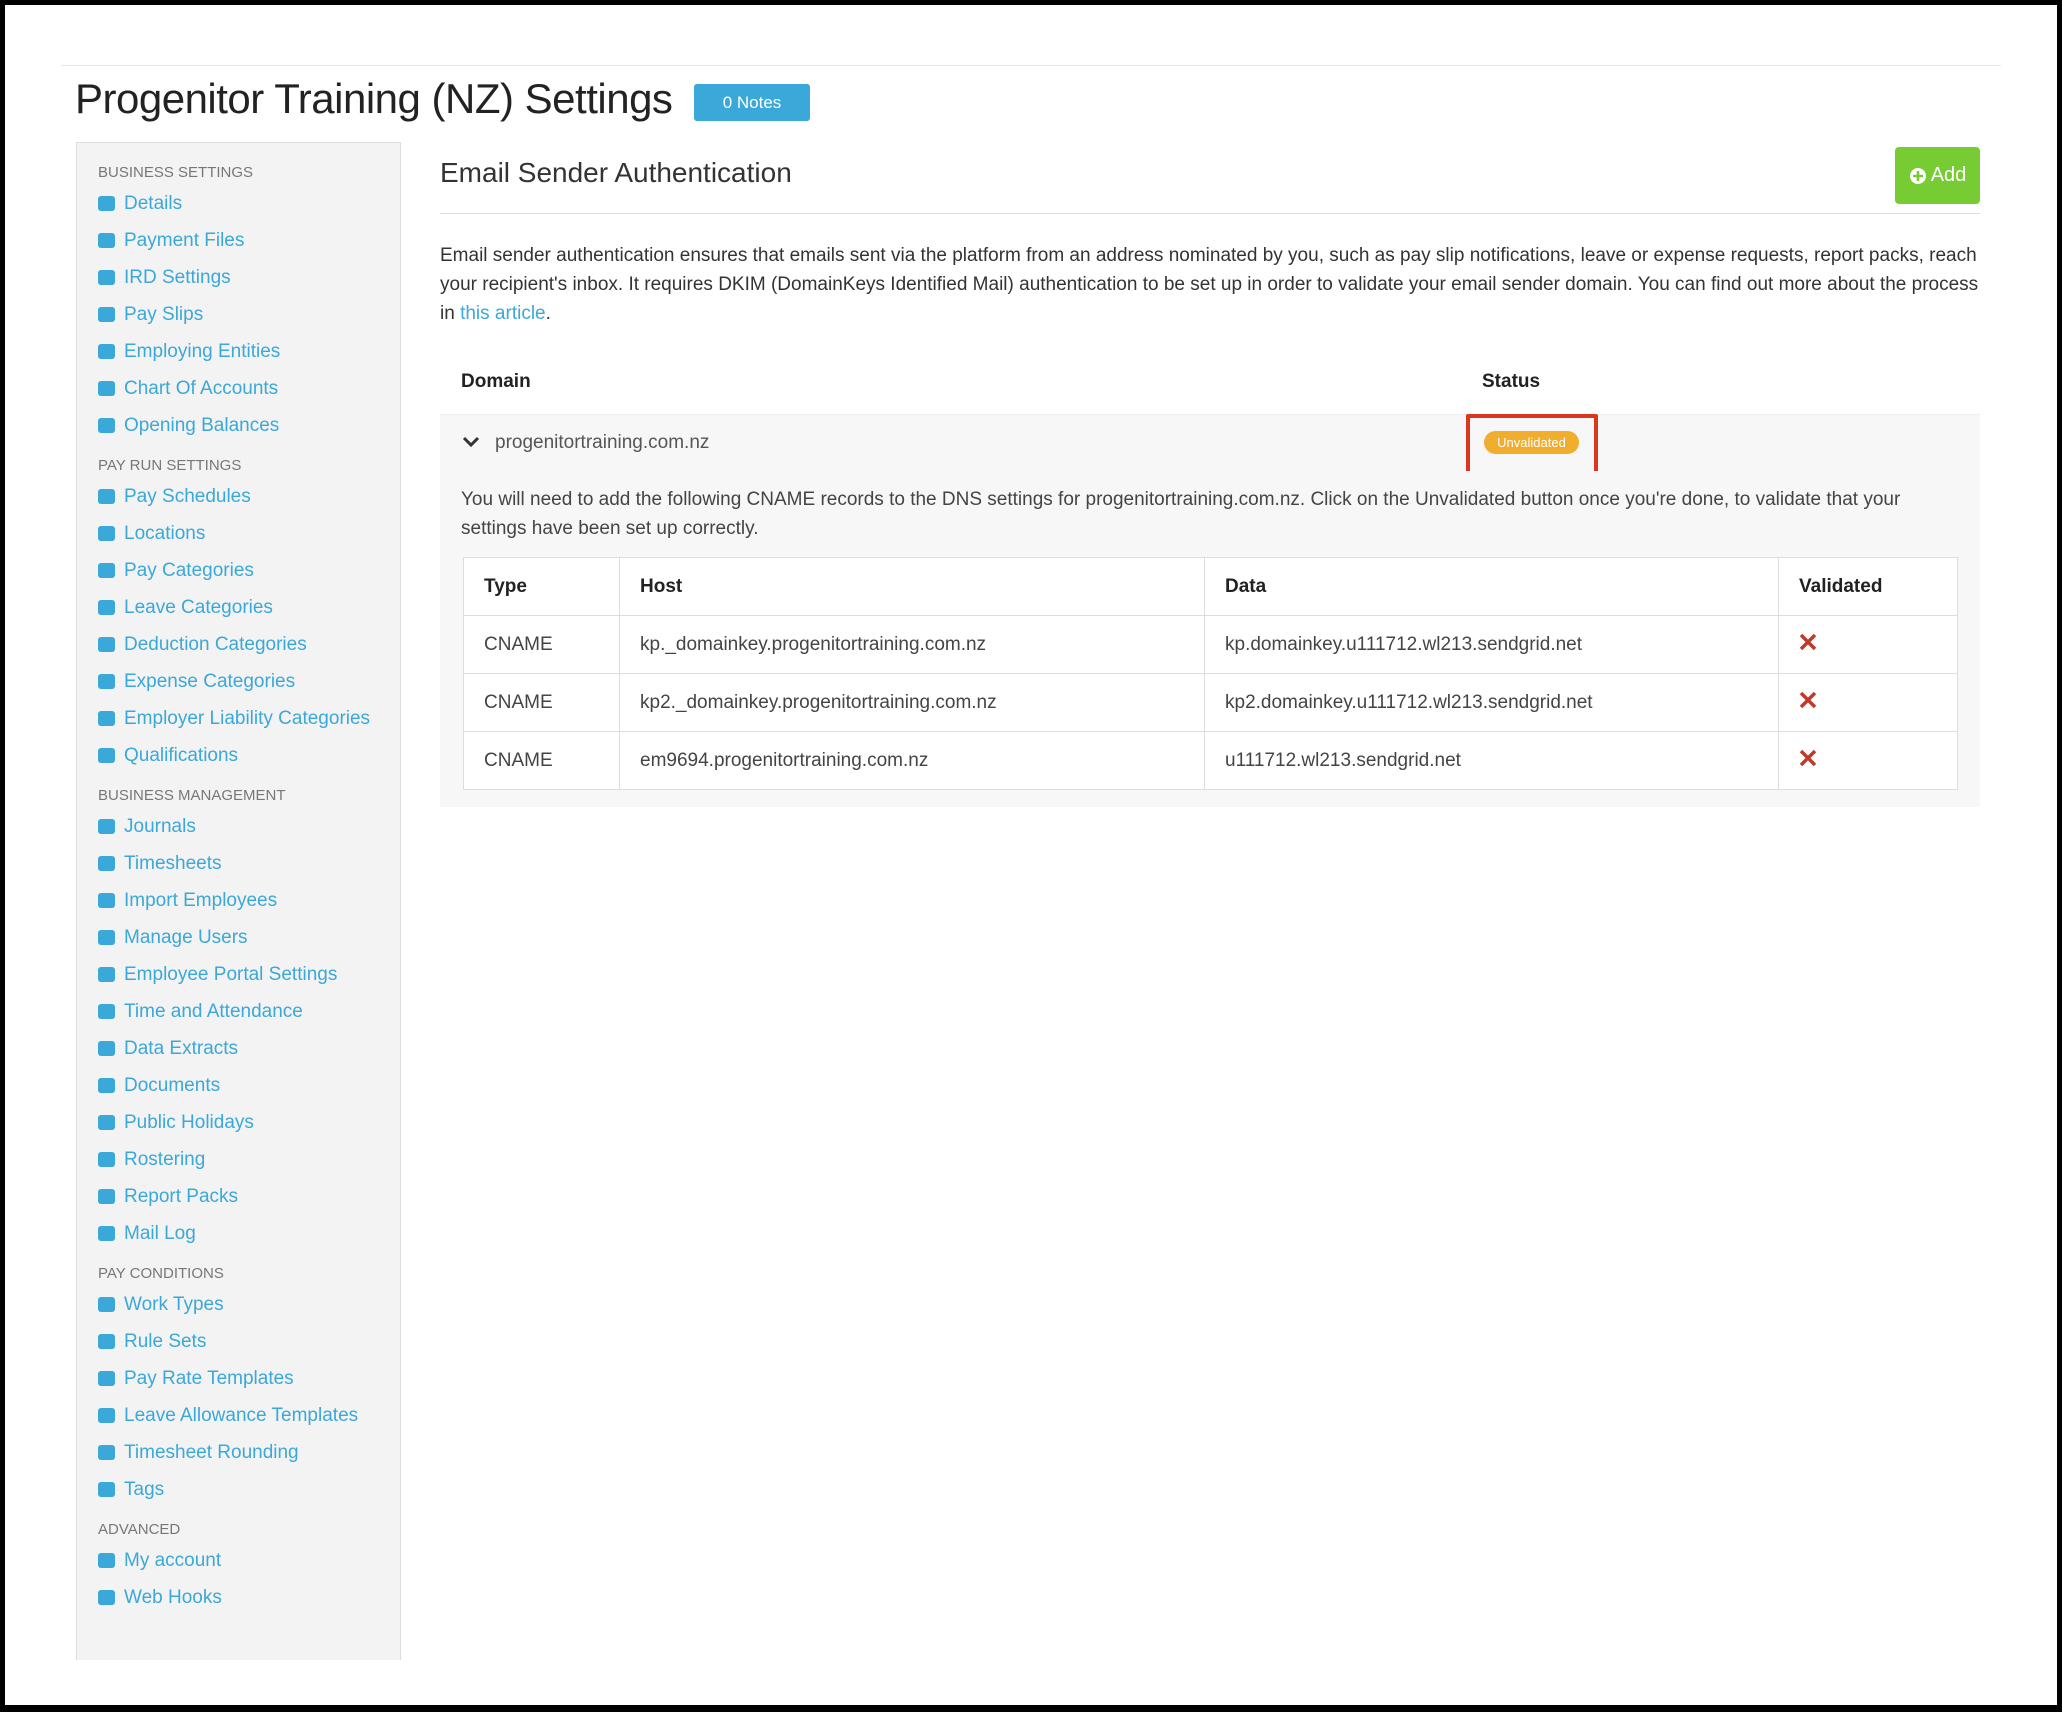 The width and height of the screenshot is (2062, 1712). What do you see at coordinates (249, 1048) in the screenshot?
I see `nav-link: Data Extracts` at bounding box center [249, 1048].